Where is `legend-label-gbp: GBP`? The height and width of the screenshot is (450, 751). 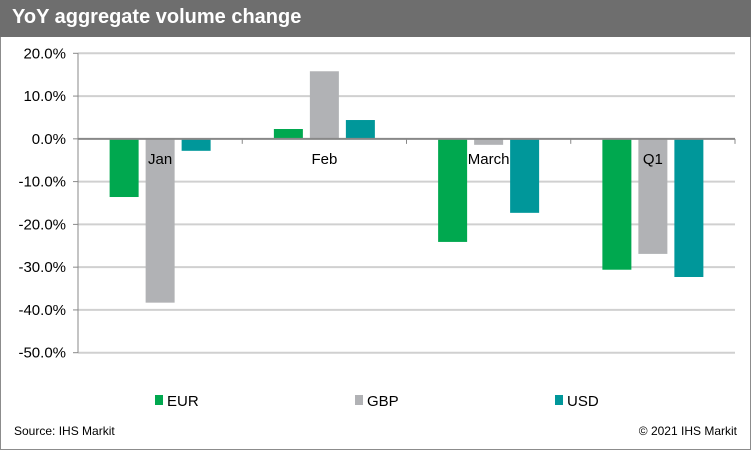 legend-label-gbp: GBP is located at coordinates (383, 401).